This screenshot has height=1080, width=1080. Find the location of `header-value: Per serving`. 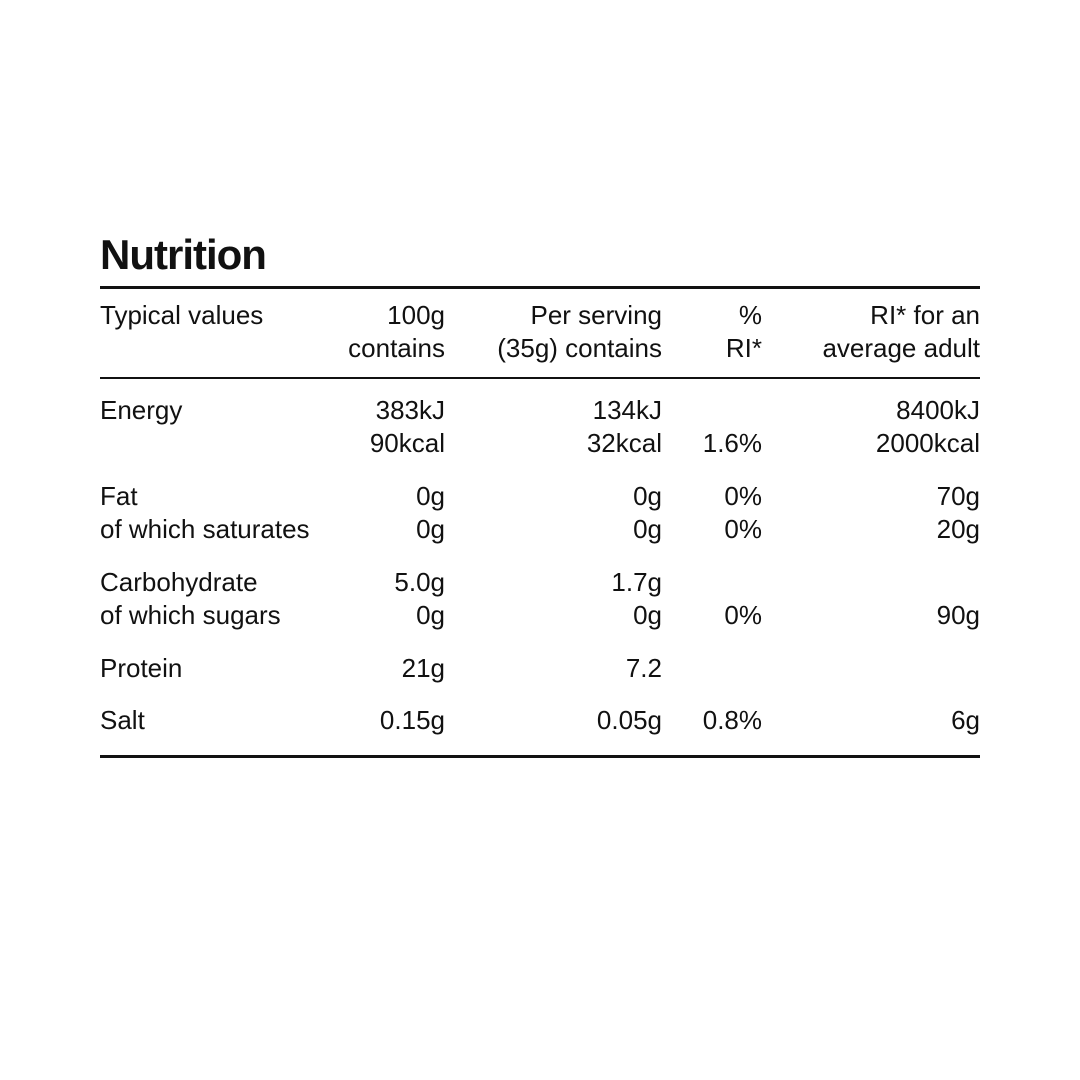

header-value: Per serving is located at coordinates (596, 315).